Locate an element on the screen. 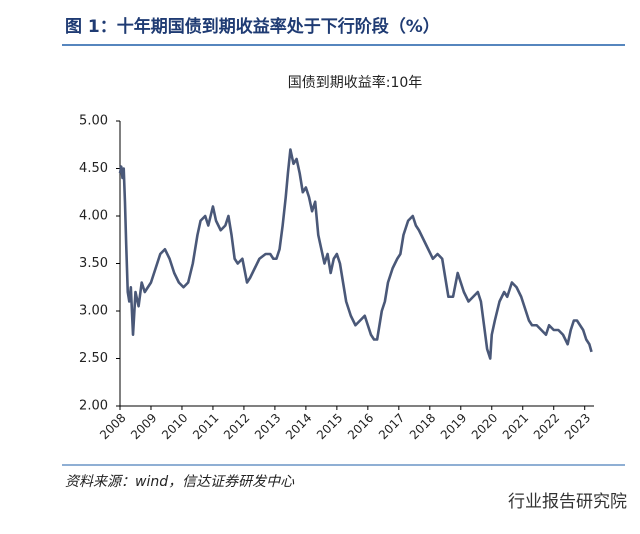  x-tick-label: 2020 is located at coordinates (484, 426).